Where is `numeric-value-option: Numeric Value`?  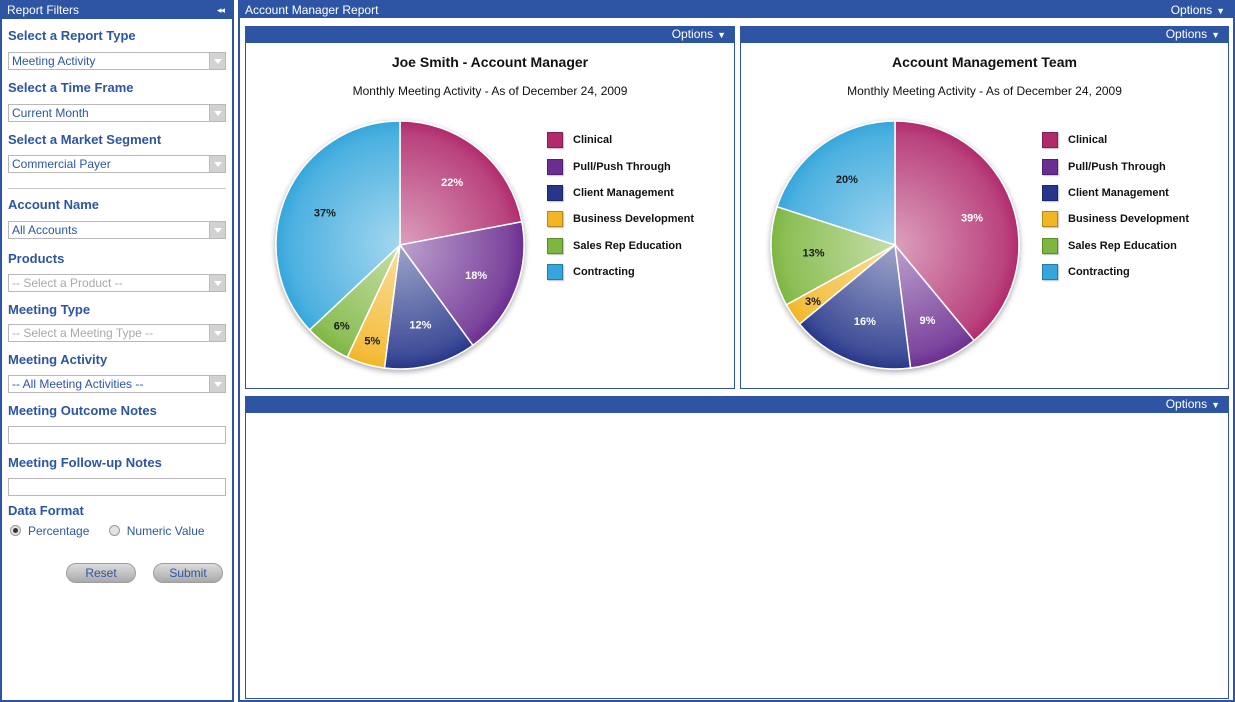 numeric-value-option: Numeric Value is located at coordinates (156, 531).